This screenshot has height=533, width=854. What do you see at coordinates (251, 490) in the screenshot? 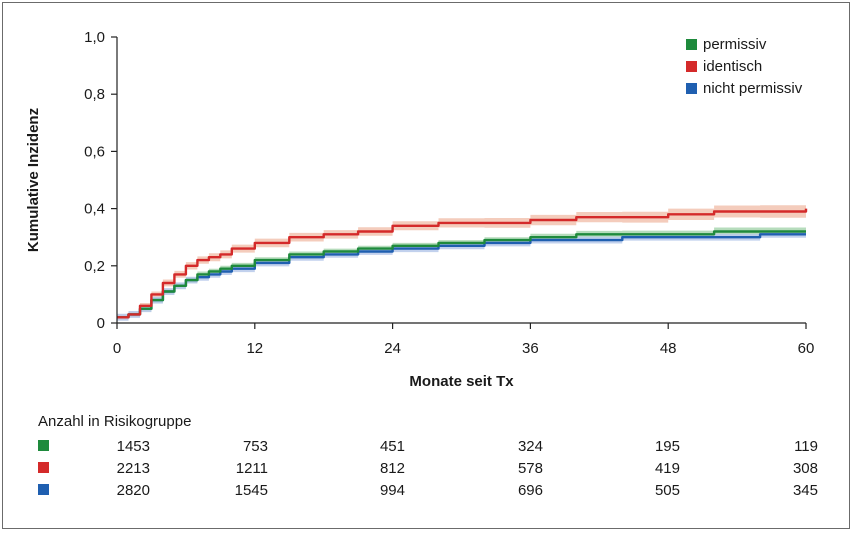
I see `risk-count: 1545` at bounding box center [251, 490].